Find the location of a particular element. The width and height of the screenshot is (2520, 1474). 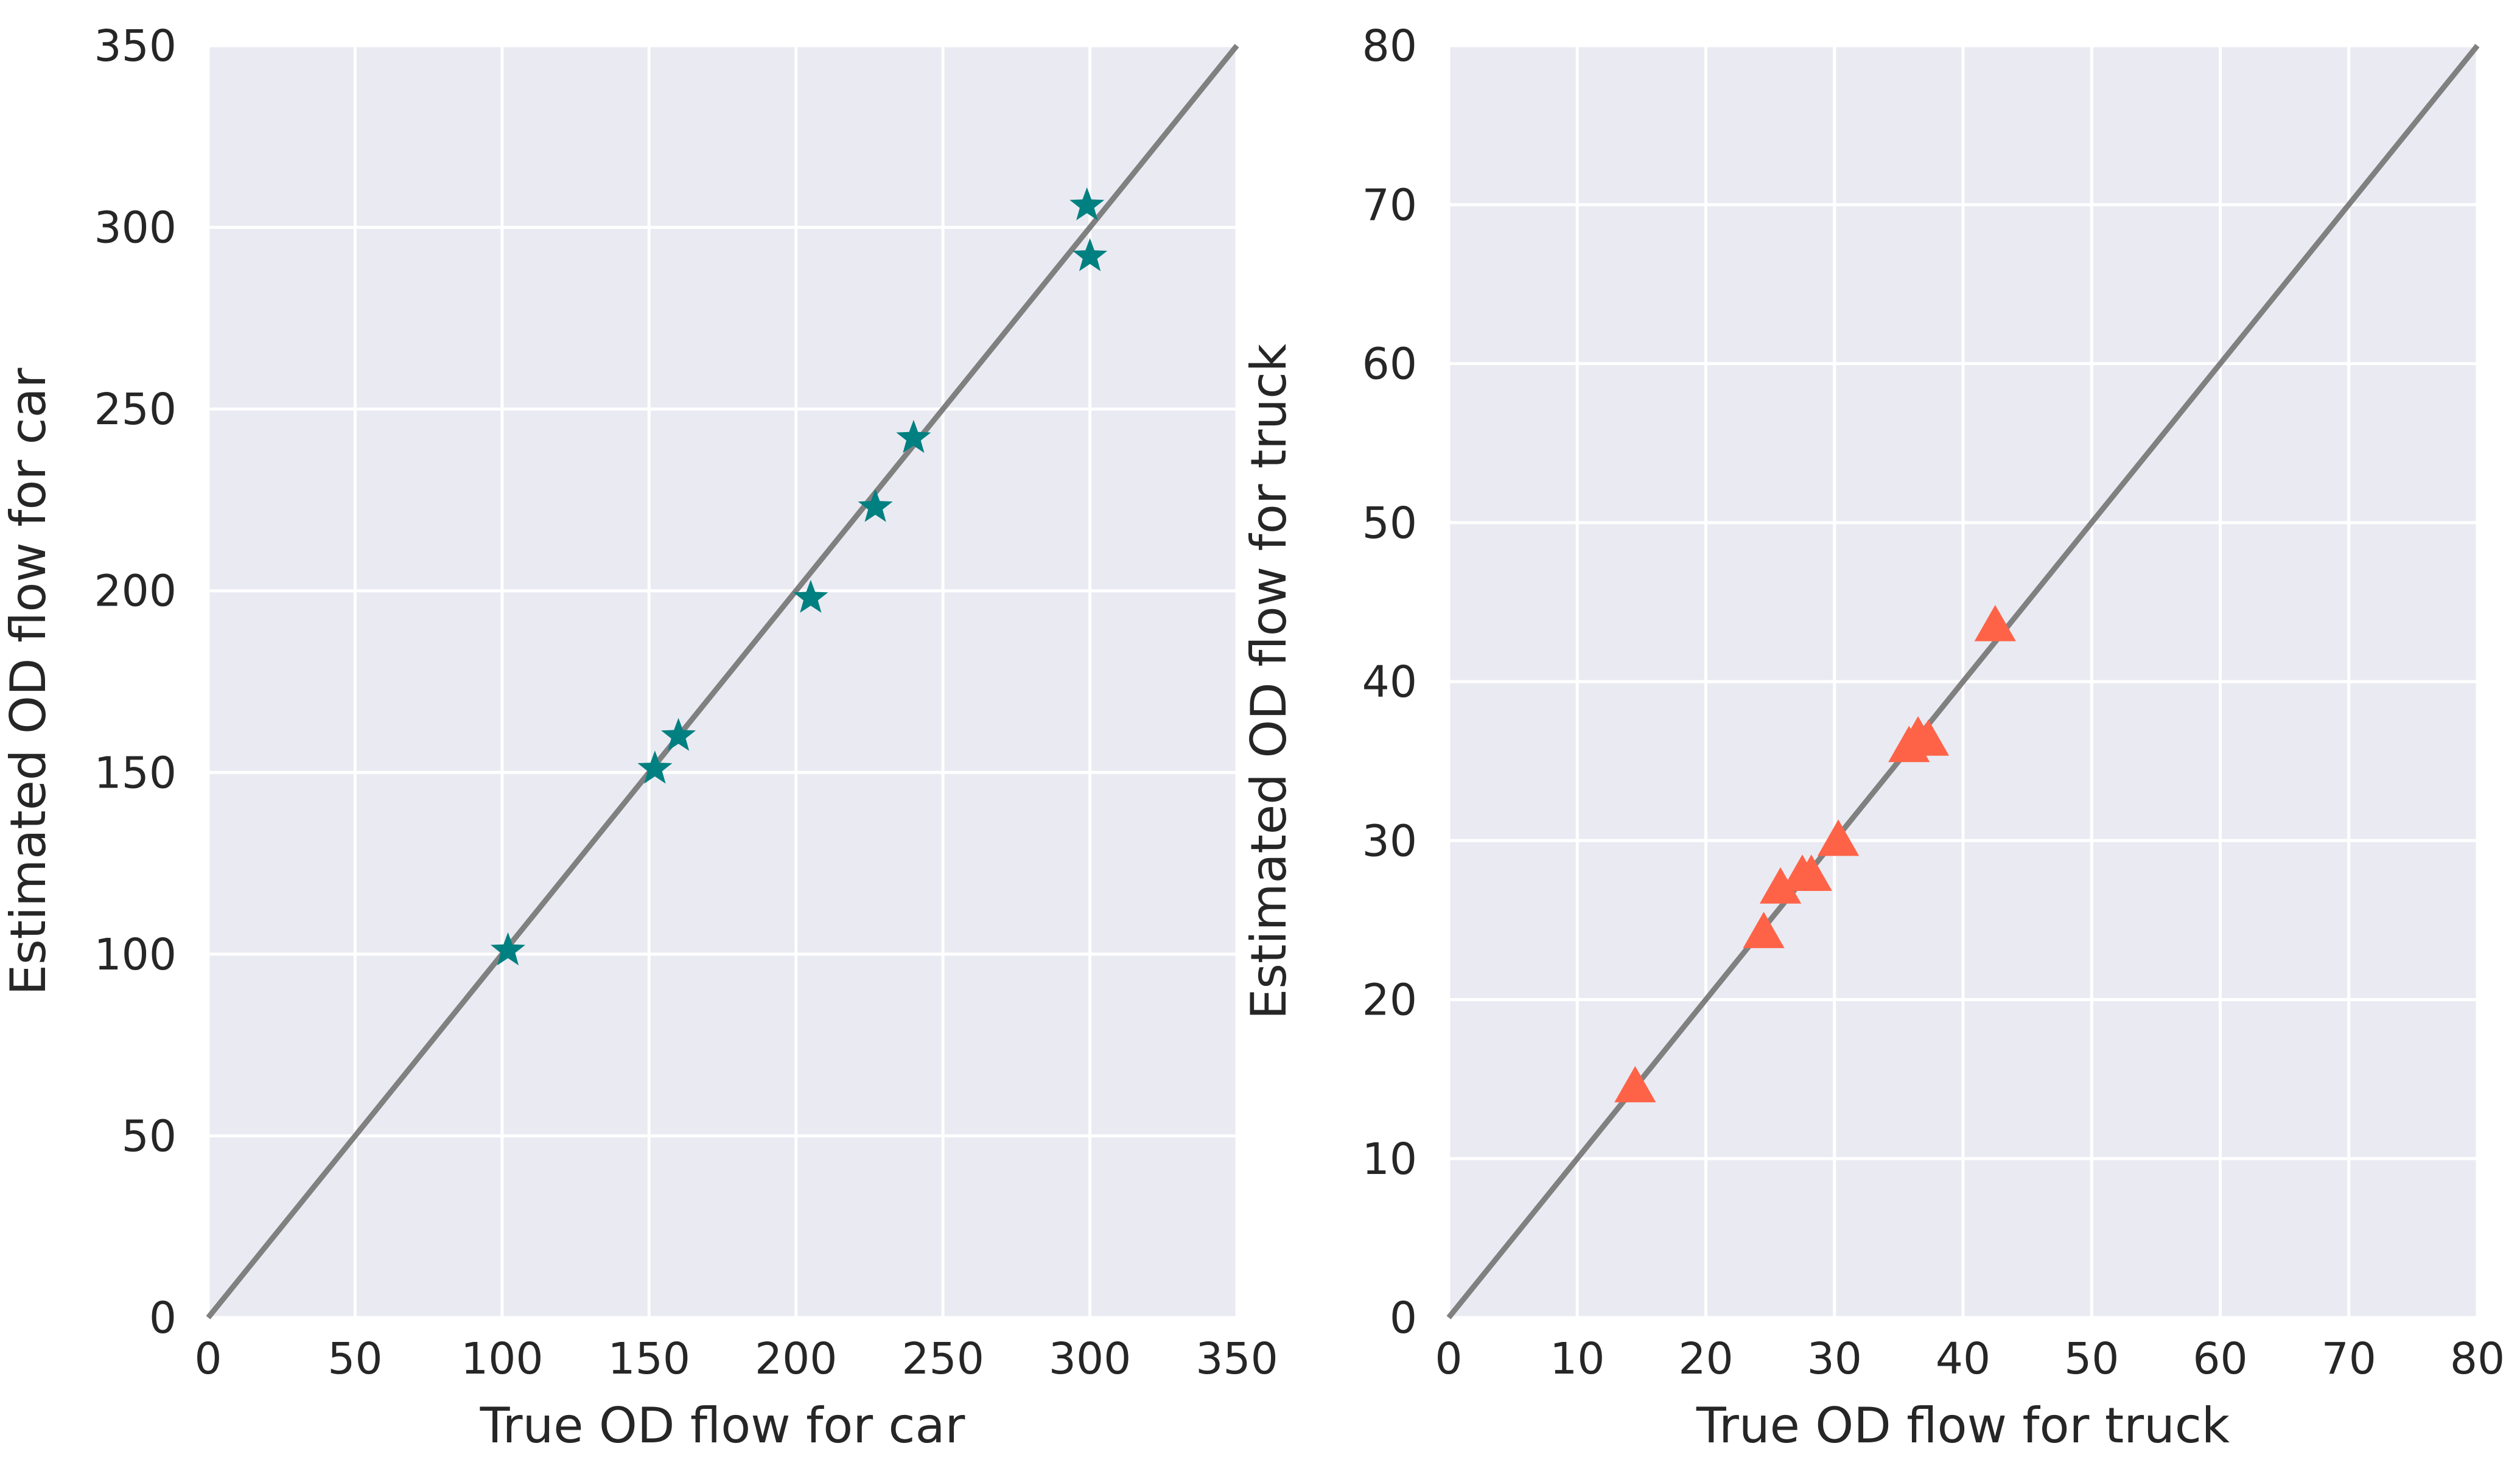

y-tick-label: 100 is located at coordinates (135, 955).